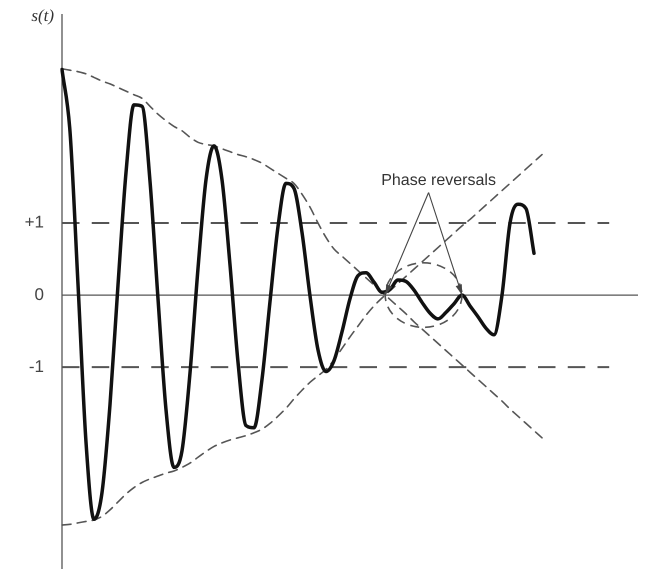 The image size is (646, 577). I want to click on y-axis-title: s(t), so click(42, 15).